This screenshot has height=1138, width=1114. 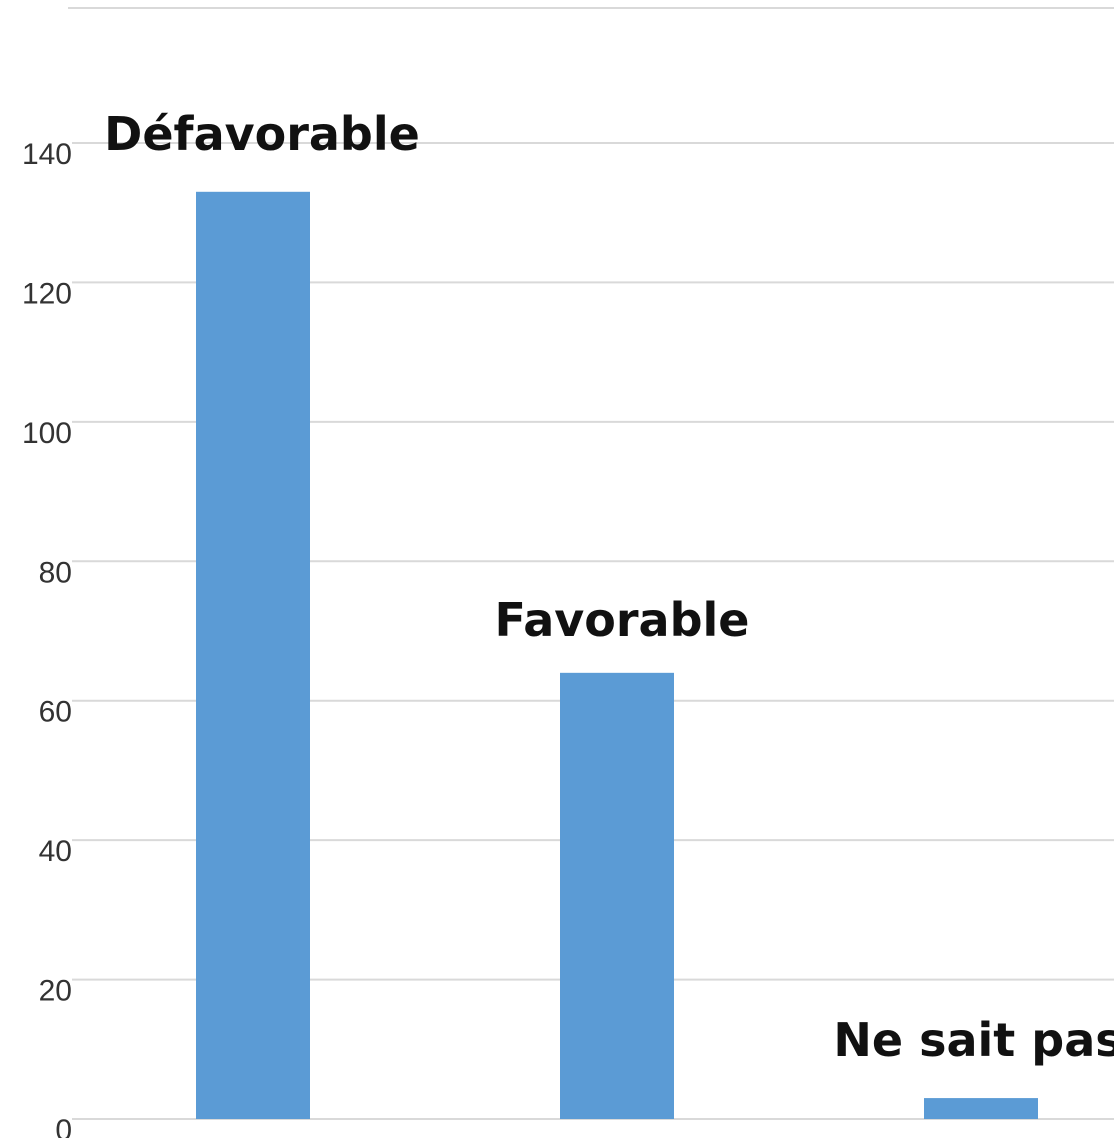 I want to click on y-tick-label: 120, so click(x=47, y=293).